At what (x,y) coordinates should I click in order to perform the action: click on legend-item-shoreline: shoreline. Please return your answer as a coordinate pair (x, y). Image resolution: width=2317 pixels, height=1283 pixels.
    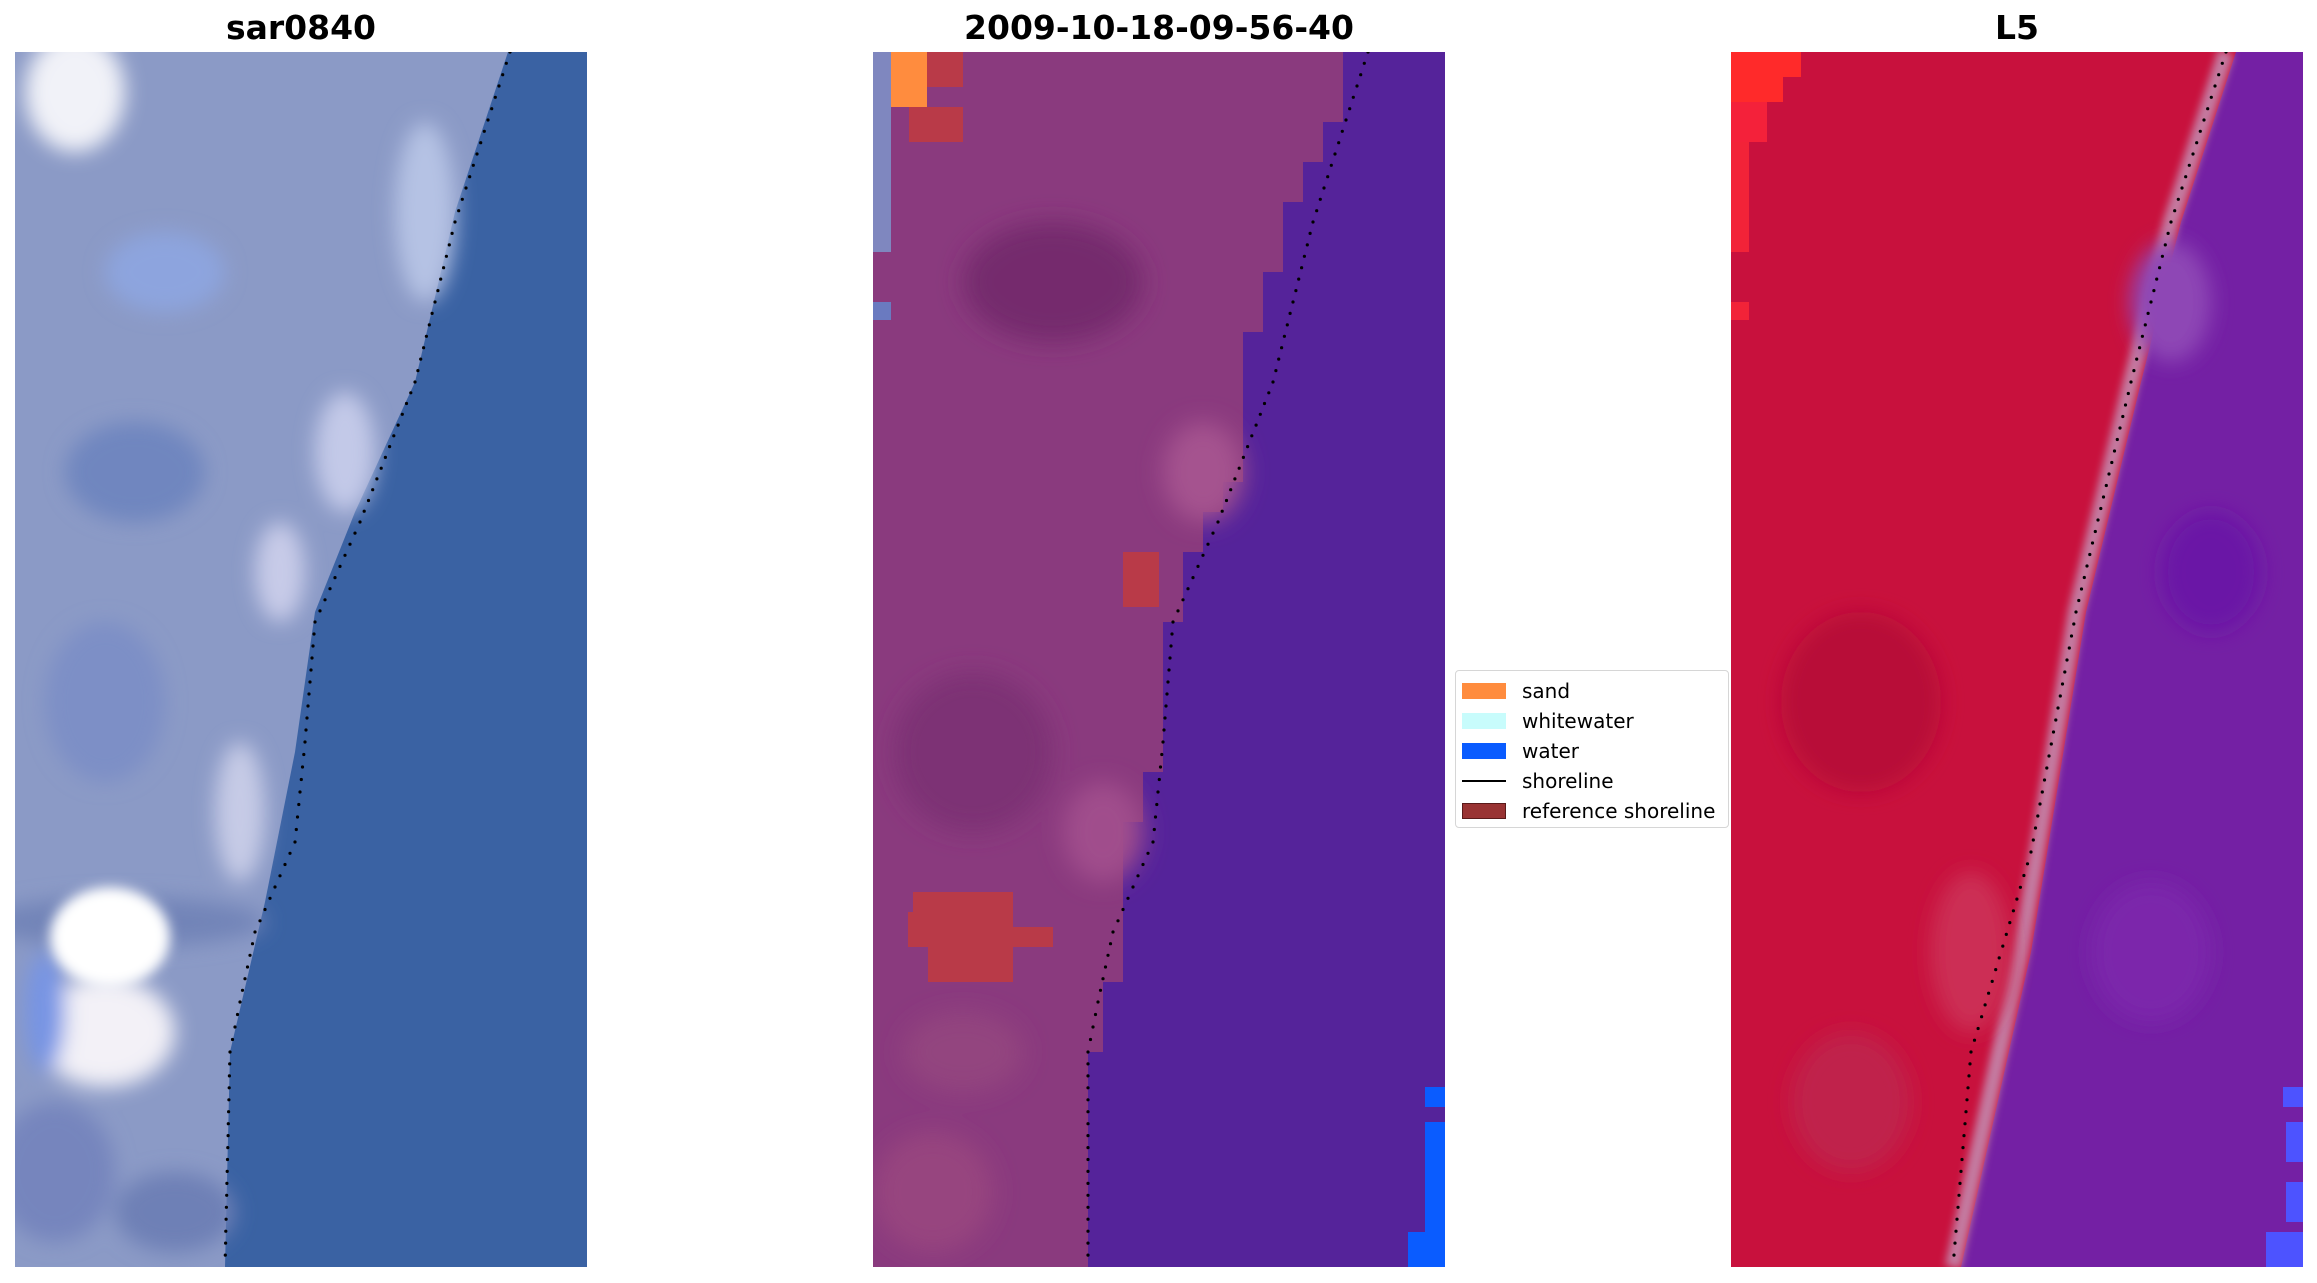
    Looking at the image, I should click on (1538, 781).